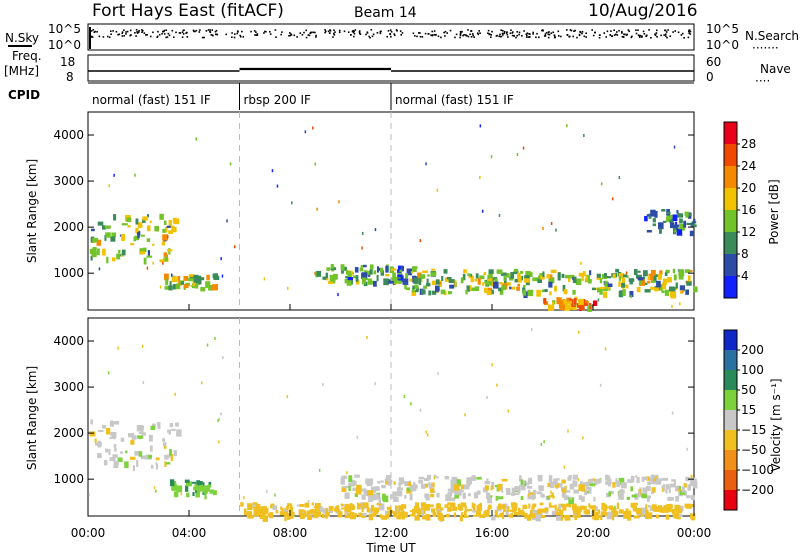  Describe the element at coordinates (748, 410) in the screenshot. I see `colorbar-tick-label: 15` at that location.